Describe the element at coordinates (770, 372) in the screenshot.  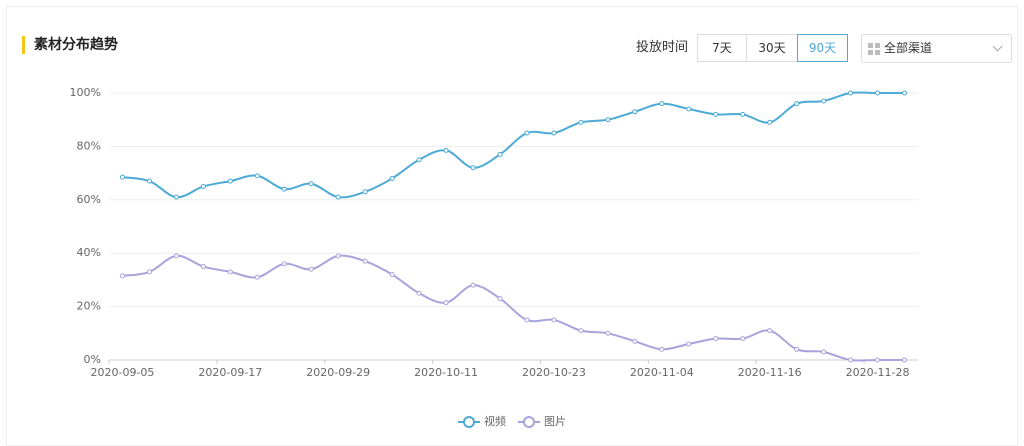
I see `x-tick-label: 2020-11-16` at that location.